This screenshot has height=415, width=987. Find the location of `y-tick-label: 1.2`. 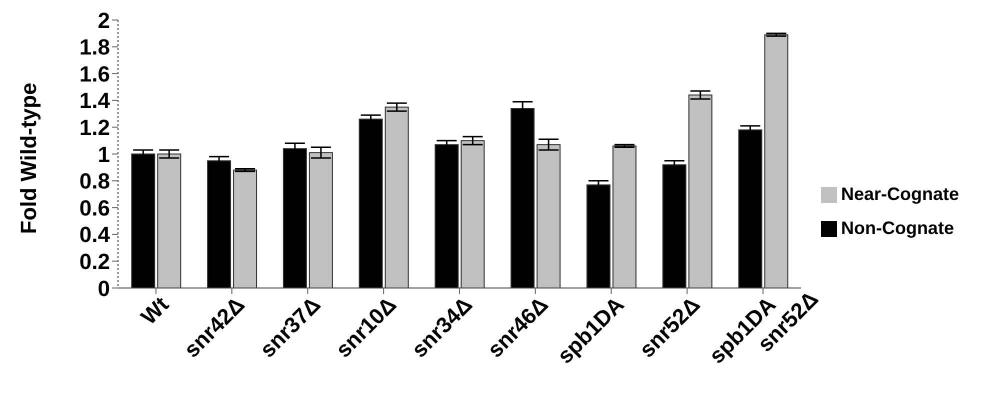

y-tick-label: 1.2 is located at coordinates (94, 127).